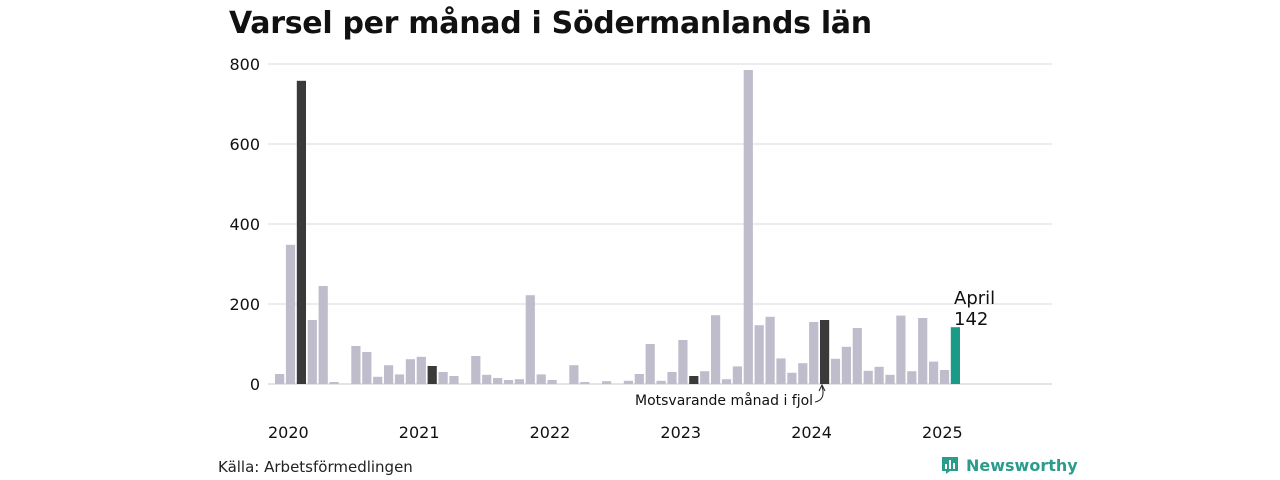 Image resolution: width=1280 pixels, height=480 pixels. What do you see at coordinates (288, 432) in the screenshot?
I see `x-tick-label: 2020` at bounding box center [288, 432].